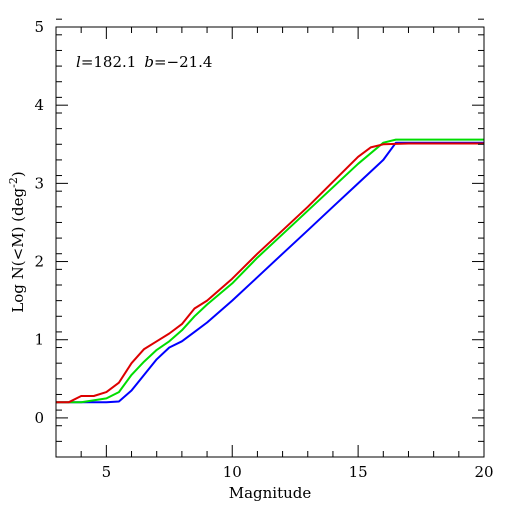 This screenshot has width=512, height=512. What do you see at coordinates (39, 418) in the screenshot?
I see `y-tick-label: 0` at bounding box center [39, 418].